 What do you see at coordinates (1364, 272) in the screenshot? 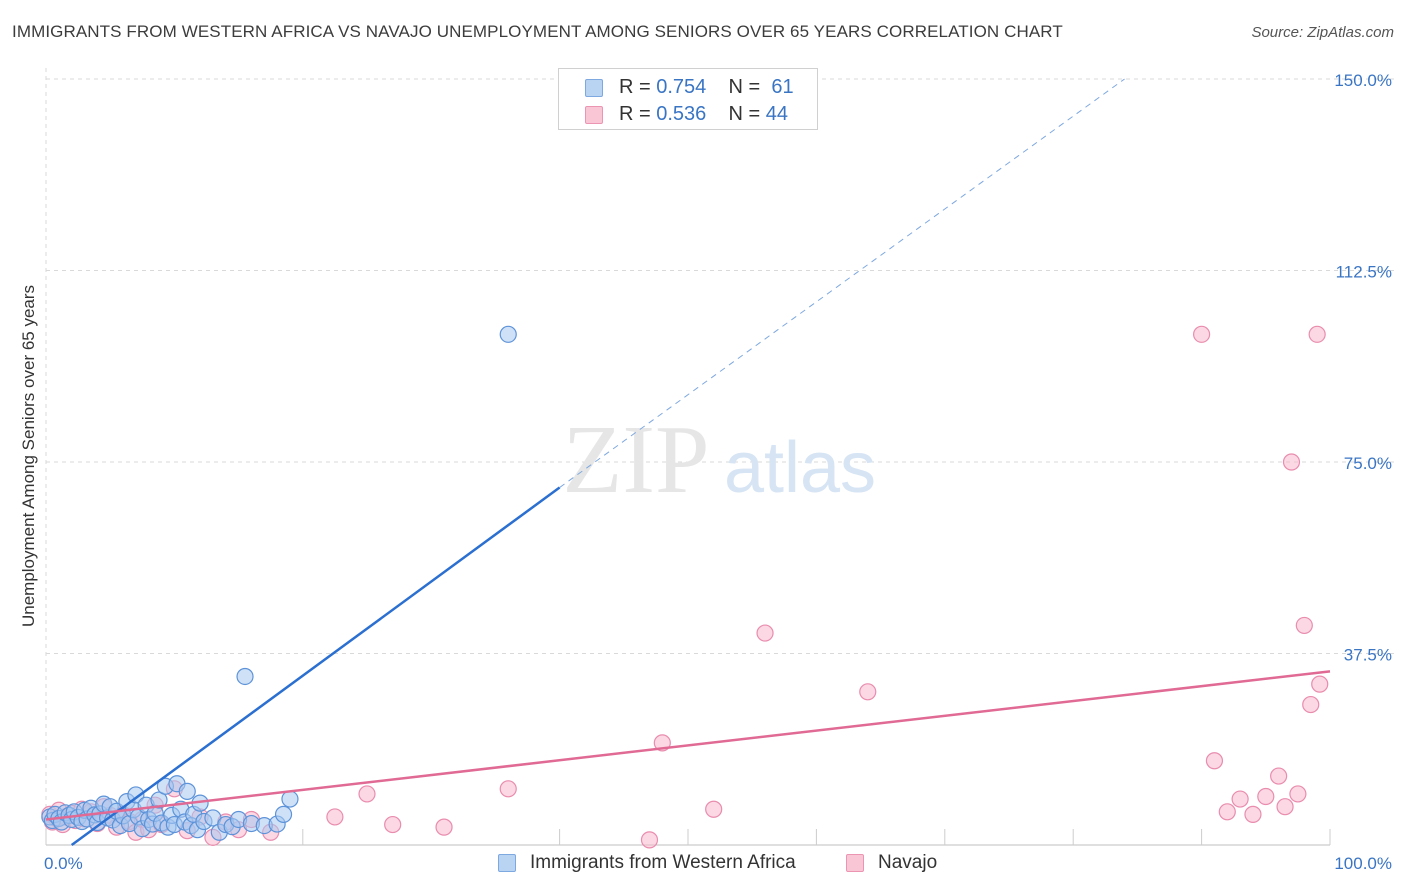
I see `y-tick-label: 112.5%` at bounding box center [1364, 272].